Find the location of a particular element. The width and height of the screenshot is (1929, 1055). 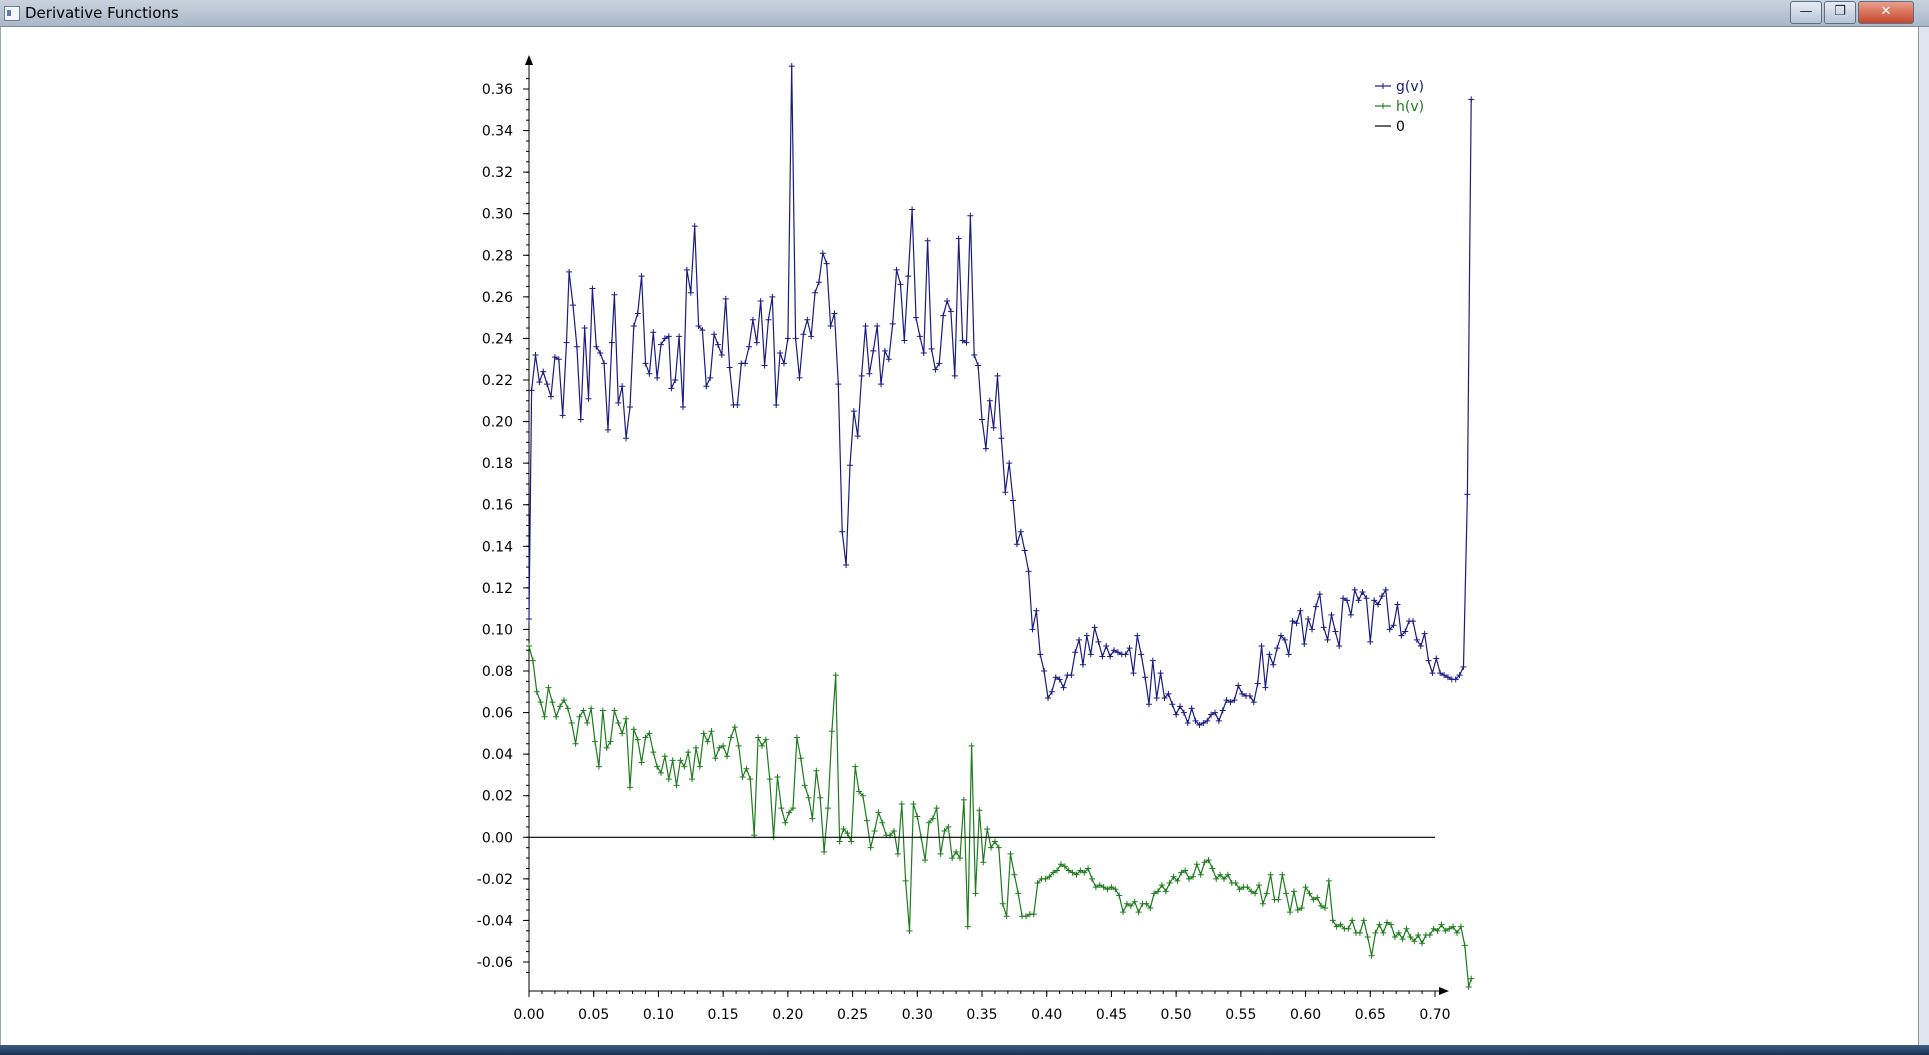

y-tick-label: 0.06 is located at coordinates (497, 714).